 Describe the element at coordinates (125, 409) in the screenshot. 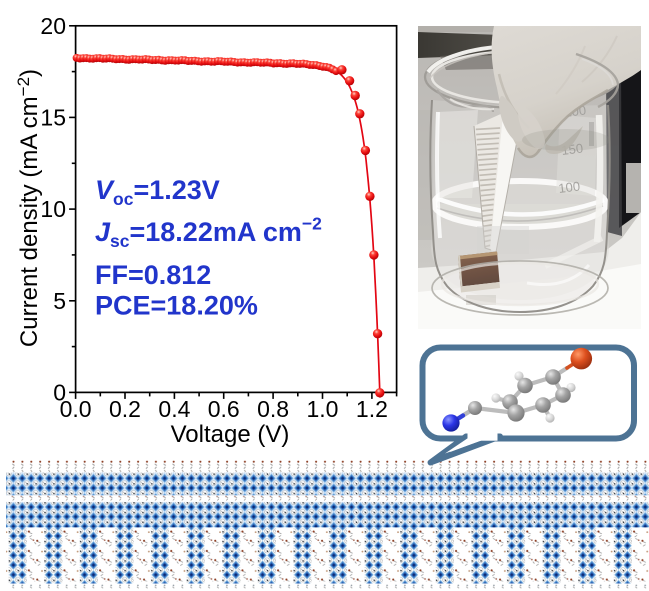

I see `svg-text: 0.2` at that location.